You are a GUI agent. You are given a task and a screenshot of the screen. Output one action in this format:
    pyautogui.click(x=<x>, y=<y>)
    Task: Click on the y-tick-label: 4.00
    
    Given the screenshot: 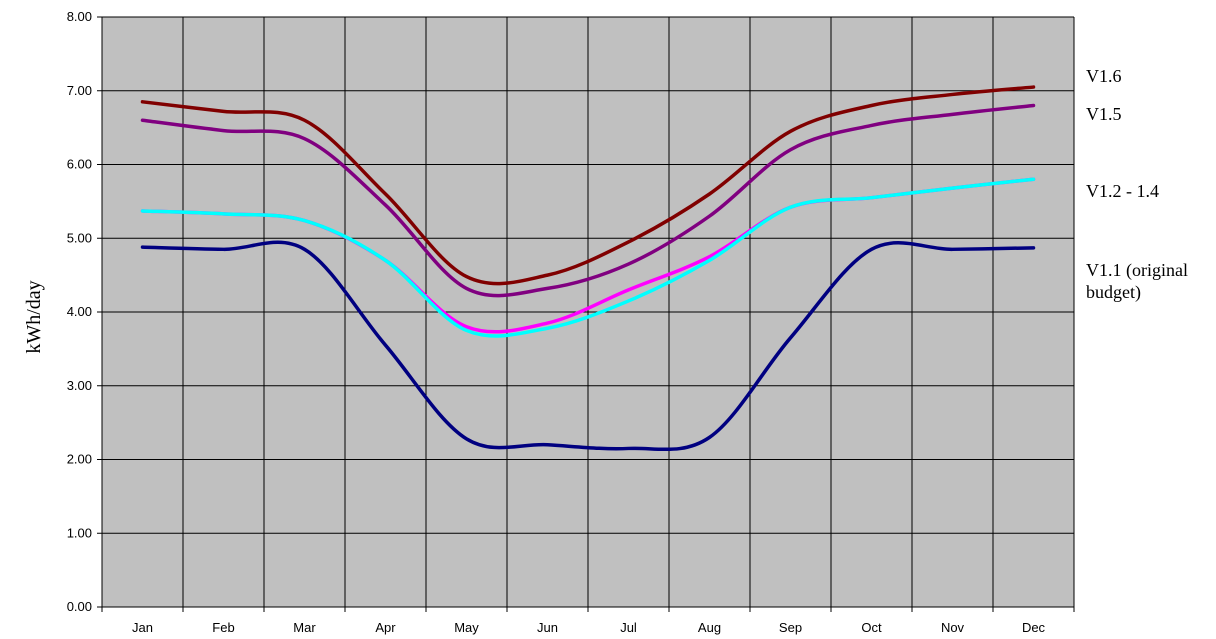 What is the action you would take?
    pyautogui.click(x=79, y=311)
    